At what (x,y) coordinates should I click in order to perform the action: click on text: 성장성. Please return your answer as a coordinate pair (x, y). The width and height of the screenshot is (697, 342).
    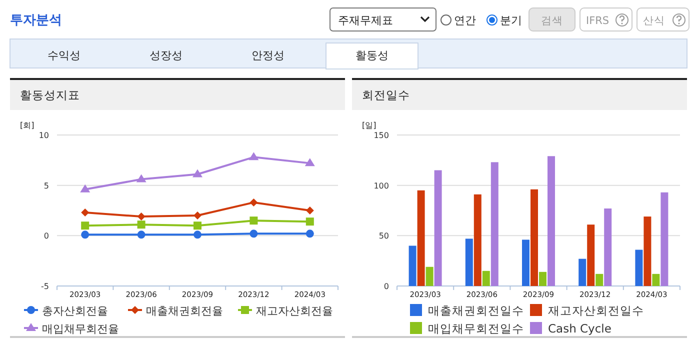
    Looking at the image, I should click on (166, 55).